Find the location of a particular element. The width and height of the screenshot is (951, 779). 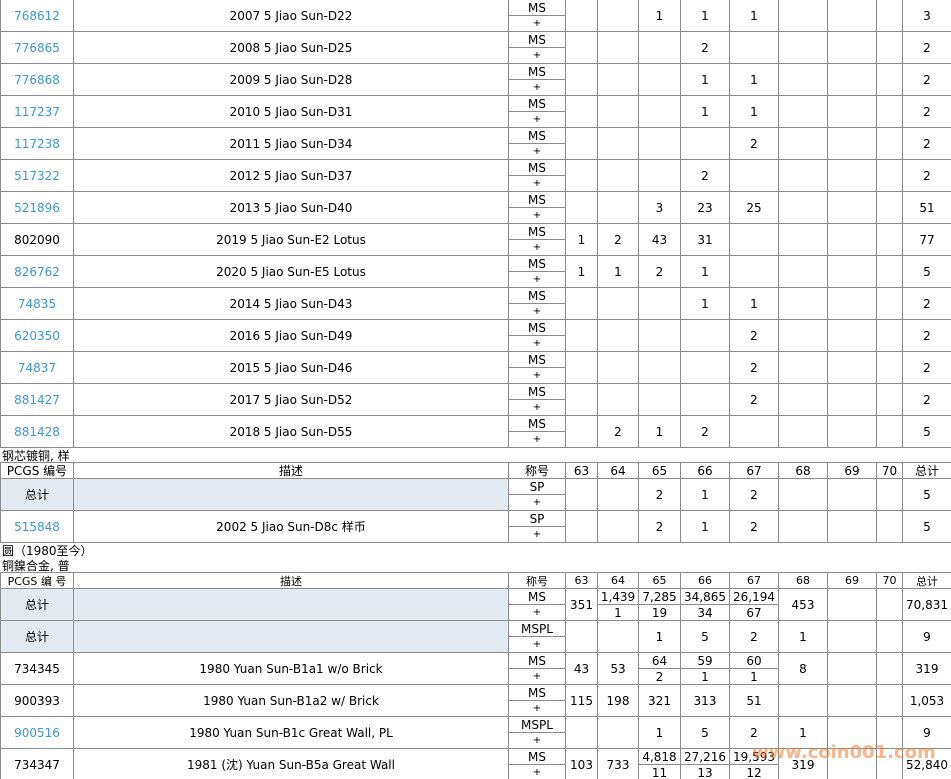

count: 23 is located at coordinates (705, 207).